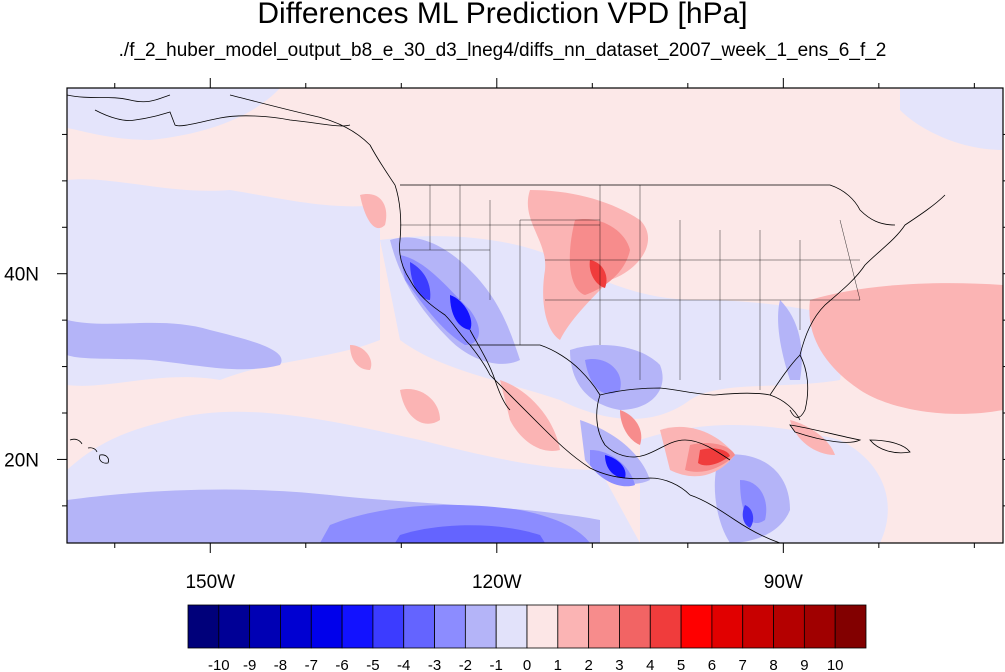  I want to click on colorbar-label: -6, so click(341, 664).